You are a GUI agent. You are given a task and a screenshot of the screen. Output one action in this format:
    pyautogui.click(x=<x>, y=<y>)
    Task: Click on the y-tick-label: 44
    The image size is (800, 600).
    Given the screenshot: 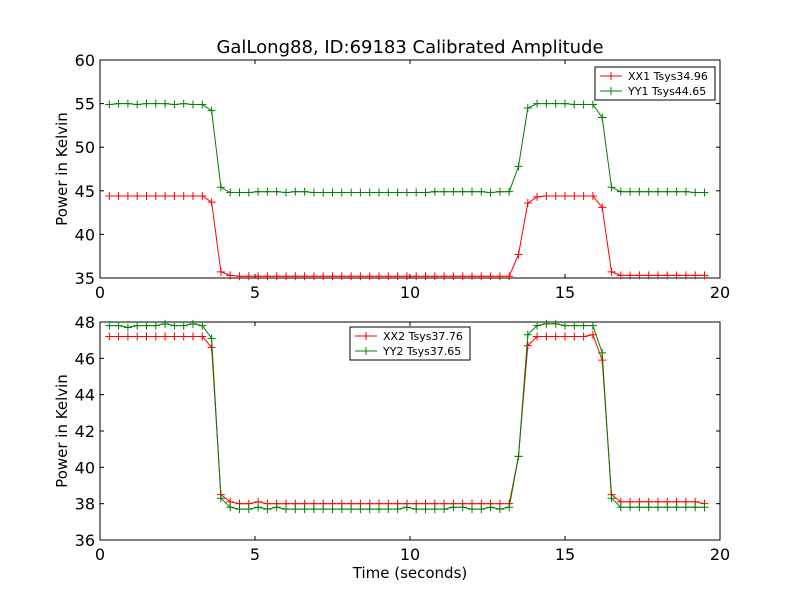 What is the action you would take?
    pyautogui.click(x=85, y=395)
    